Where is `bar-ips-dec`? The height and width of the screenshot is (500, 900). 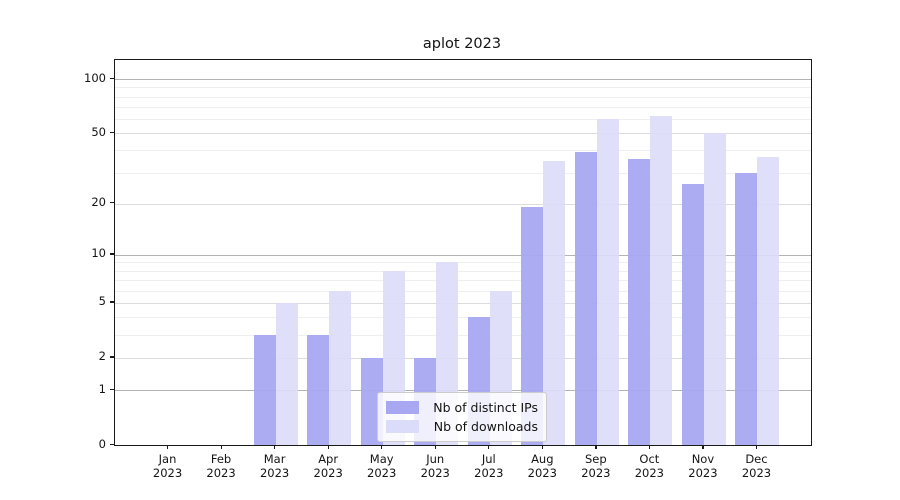 bar-ips-dec is located at coordinates (746, 308).